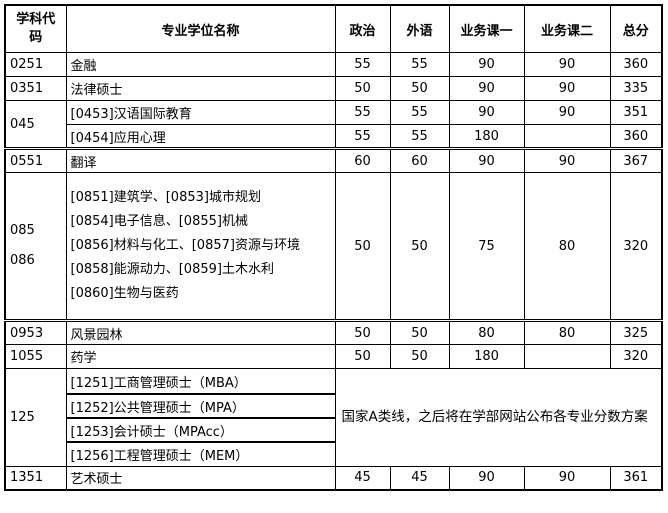 This screenshot has width=668, height=513. I want to click on major-name: [1256]工程管理硕士（MEM）, so click(200, 454).